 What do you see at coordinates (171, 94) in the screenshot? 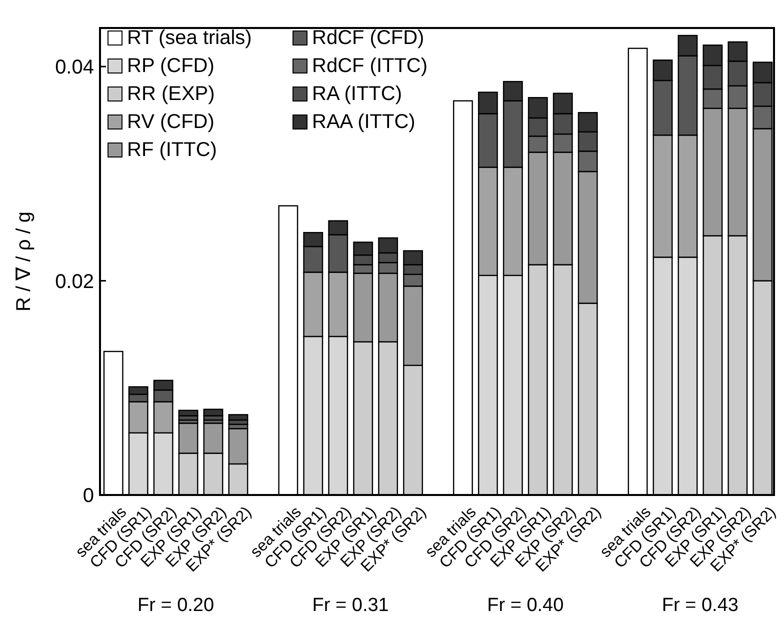
I see `legend-label: RR (EXP)` at bounding box center [171, 94].